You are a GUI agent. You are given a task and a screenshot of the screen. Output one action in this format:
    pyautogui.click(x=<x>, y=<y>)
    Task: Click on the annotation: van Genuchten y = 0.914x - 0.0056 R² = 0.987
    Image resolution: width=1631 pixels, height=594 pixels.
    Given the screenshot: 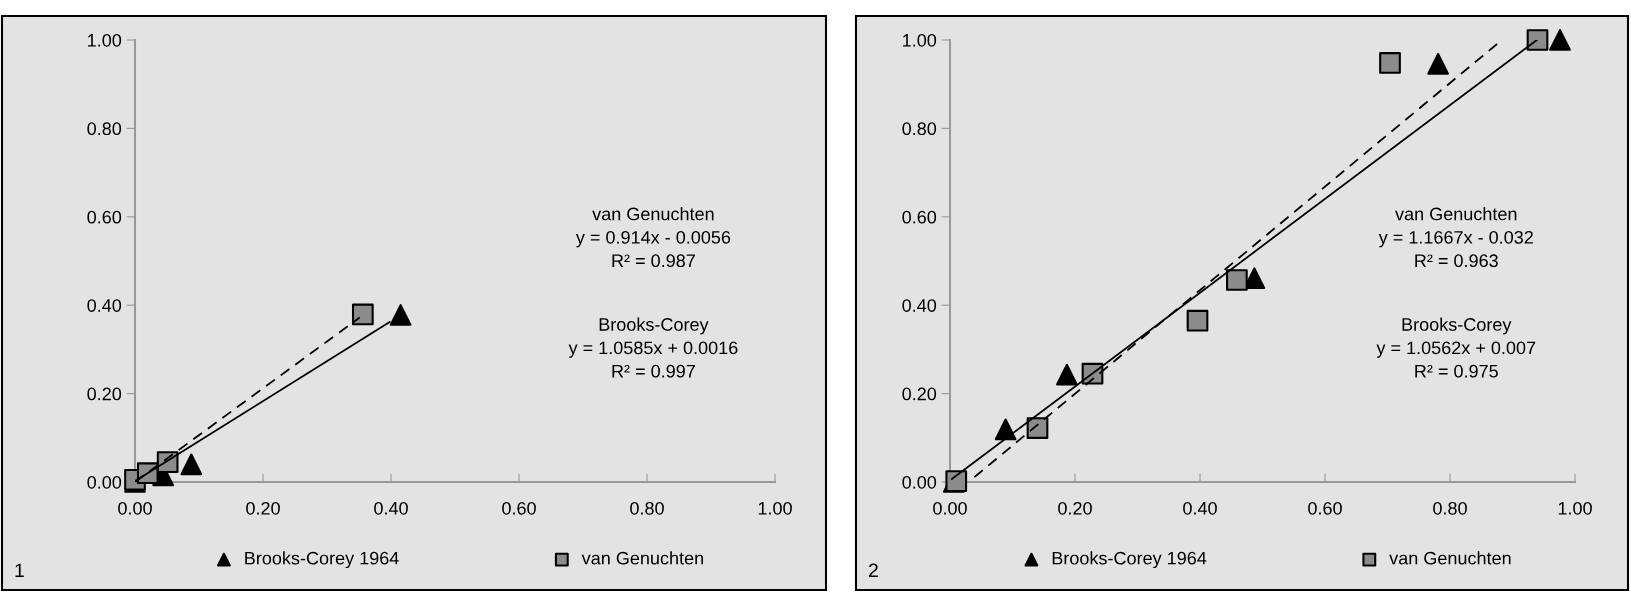 What is the action you would take?
    pyautogui.click(x=653, y=237)
    